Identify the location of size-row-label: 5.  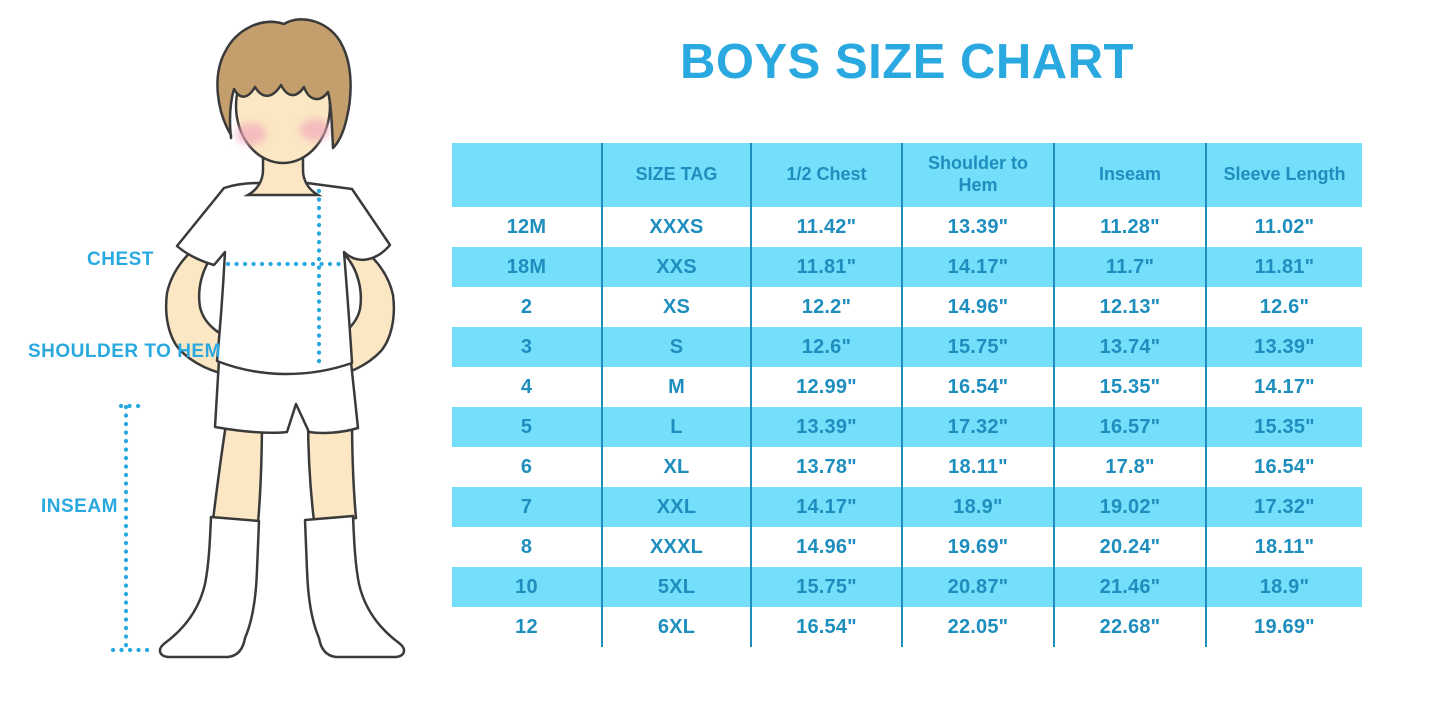
(527, 427).